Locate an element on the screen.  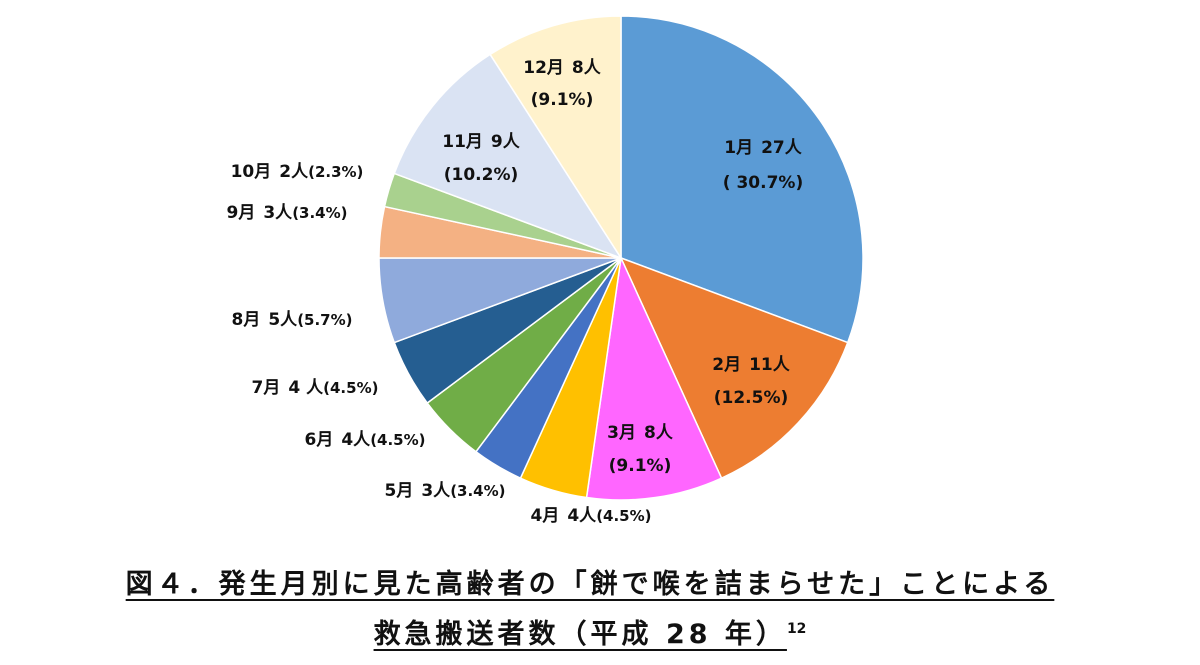
slice-label: 6月 4人(4.5%) is located at coordinates (365, 440).